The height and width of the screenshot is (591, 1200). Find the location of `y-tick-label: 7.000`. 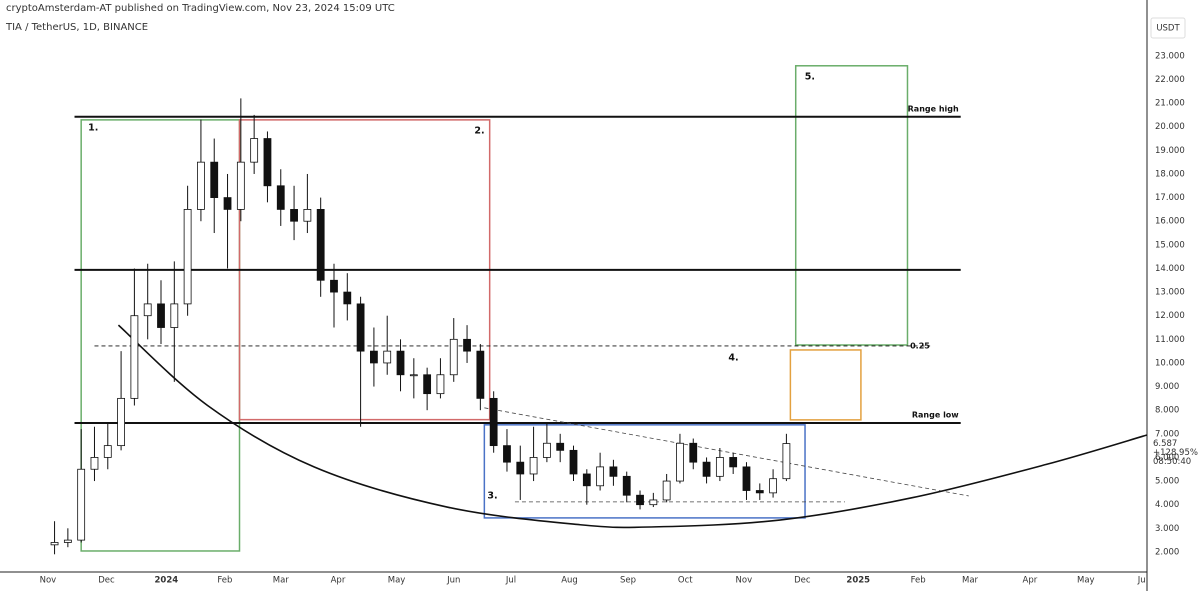

y-tick-label: 7.000 is located at coordinates (1167, 434).